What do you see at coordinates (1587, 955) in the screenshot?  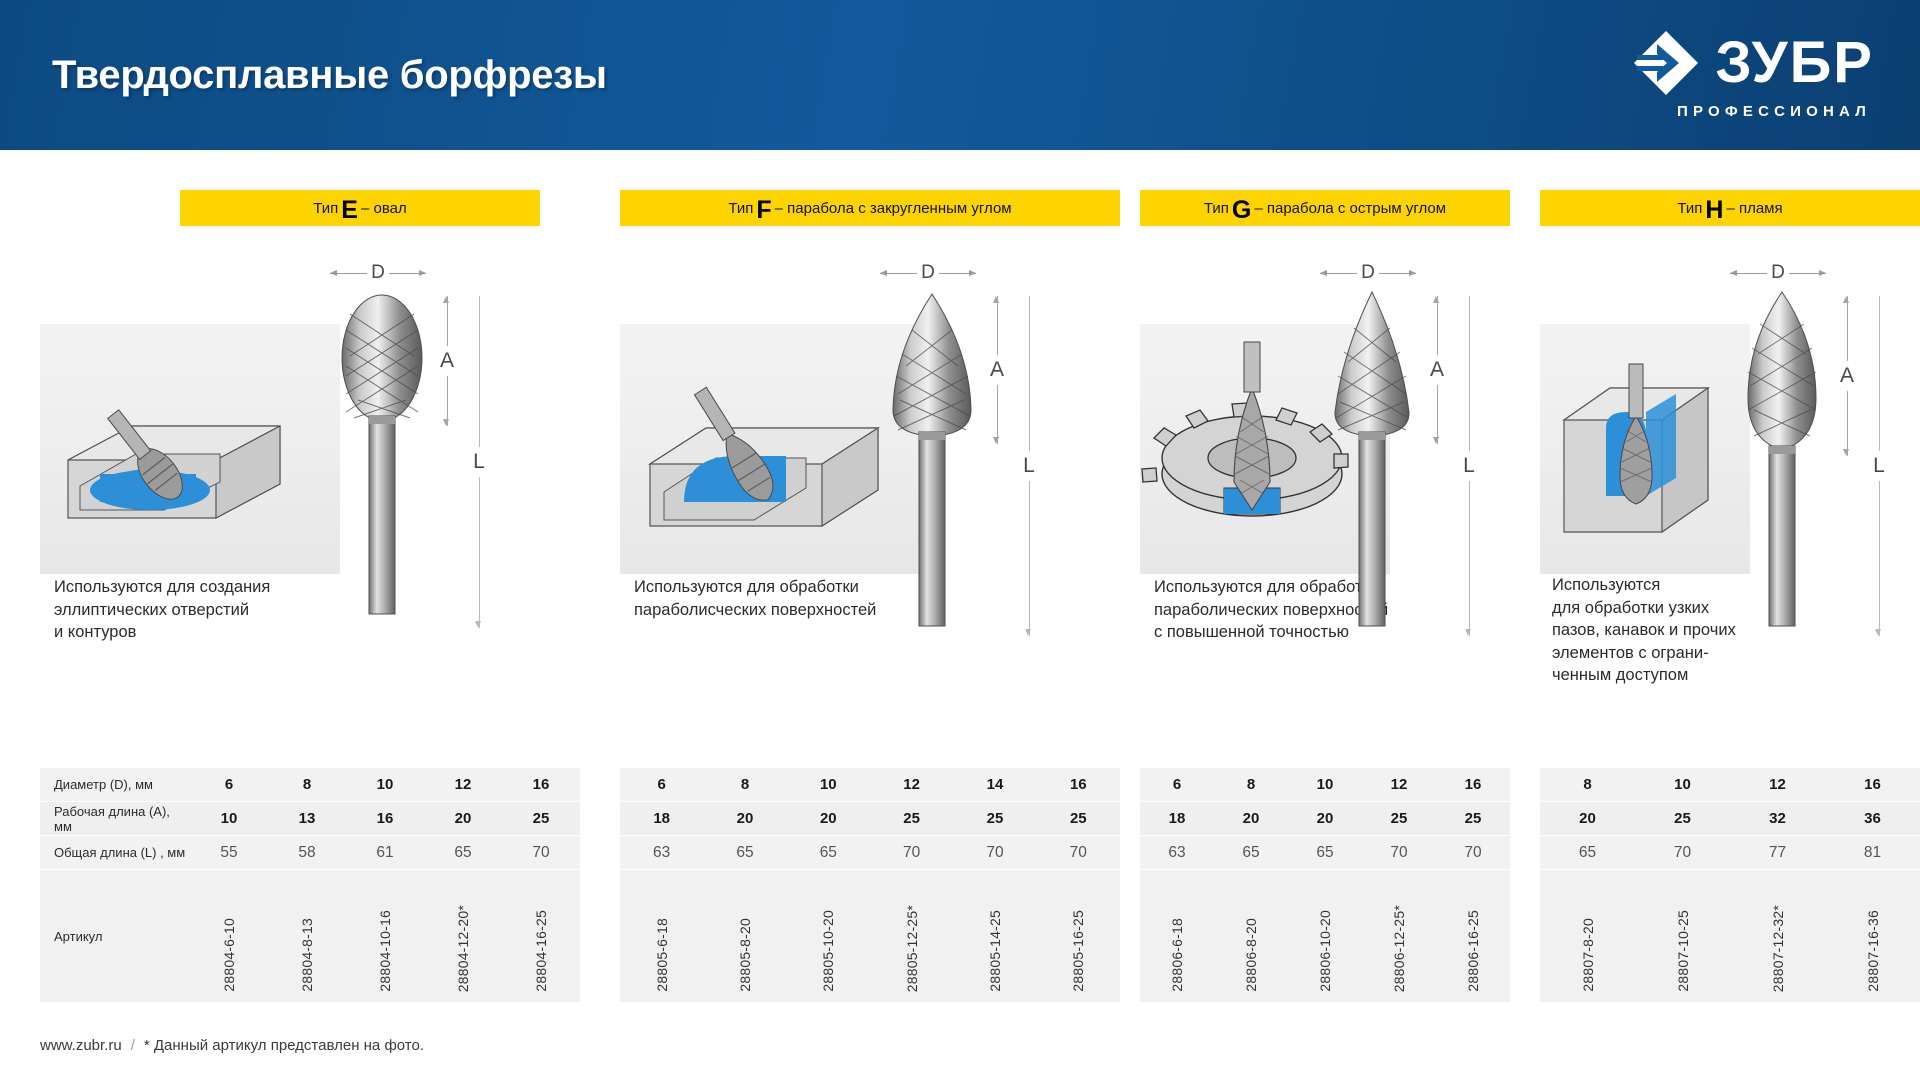 I see `article-value: 28807-8-20` at bounding box center [1587, 955].